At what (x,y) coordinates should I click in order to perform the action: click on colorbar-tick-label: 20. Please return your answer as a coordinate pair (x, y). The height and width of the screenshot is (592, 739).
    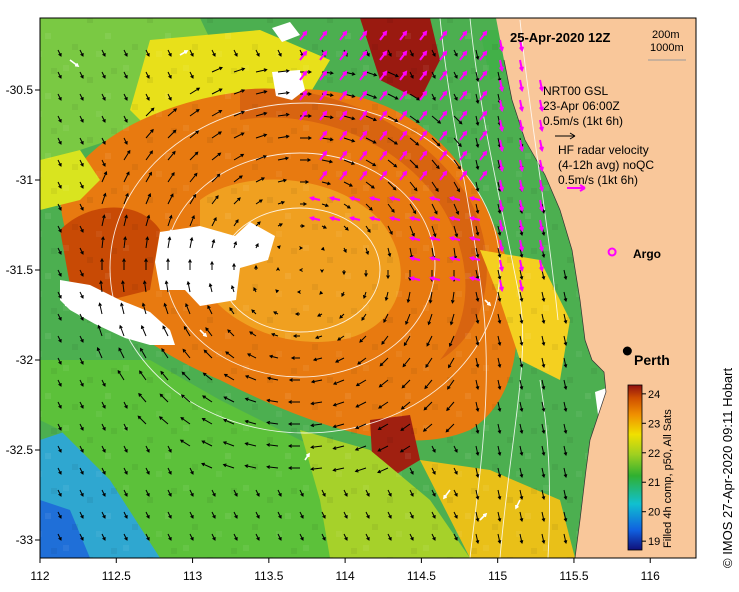
    Looking at the image, I should click on (654, 513).